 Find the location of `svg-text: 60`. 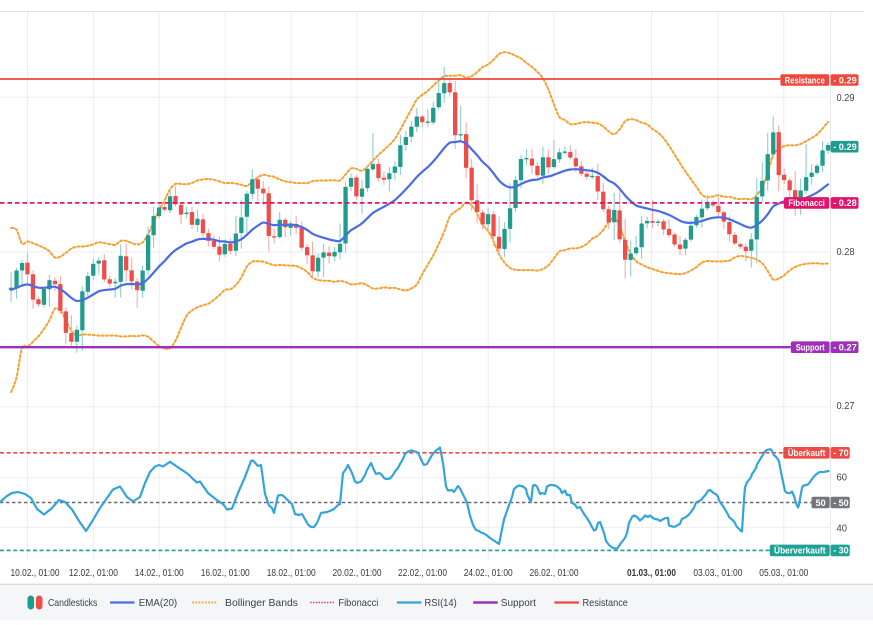

svg-text: 60 is located at coordinates (842, 477).